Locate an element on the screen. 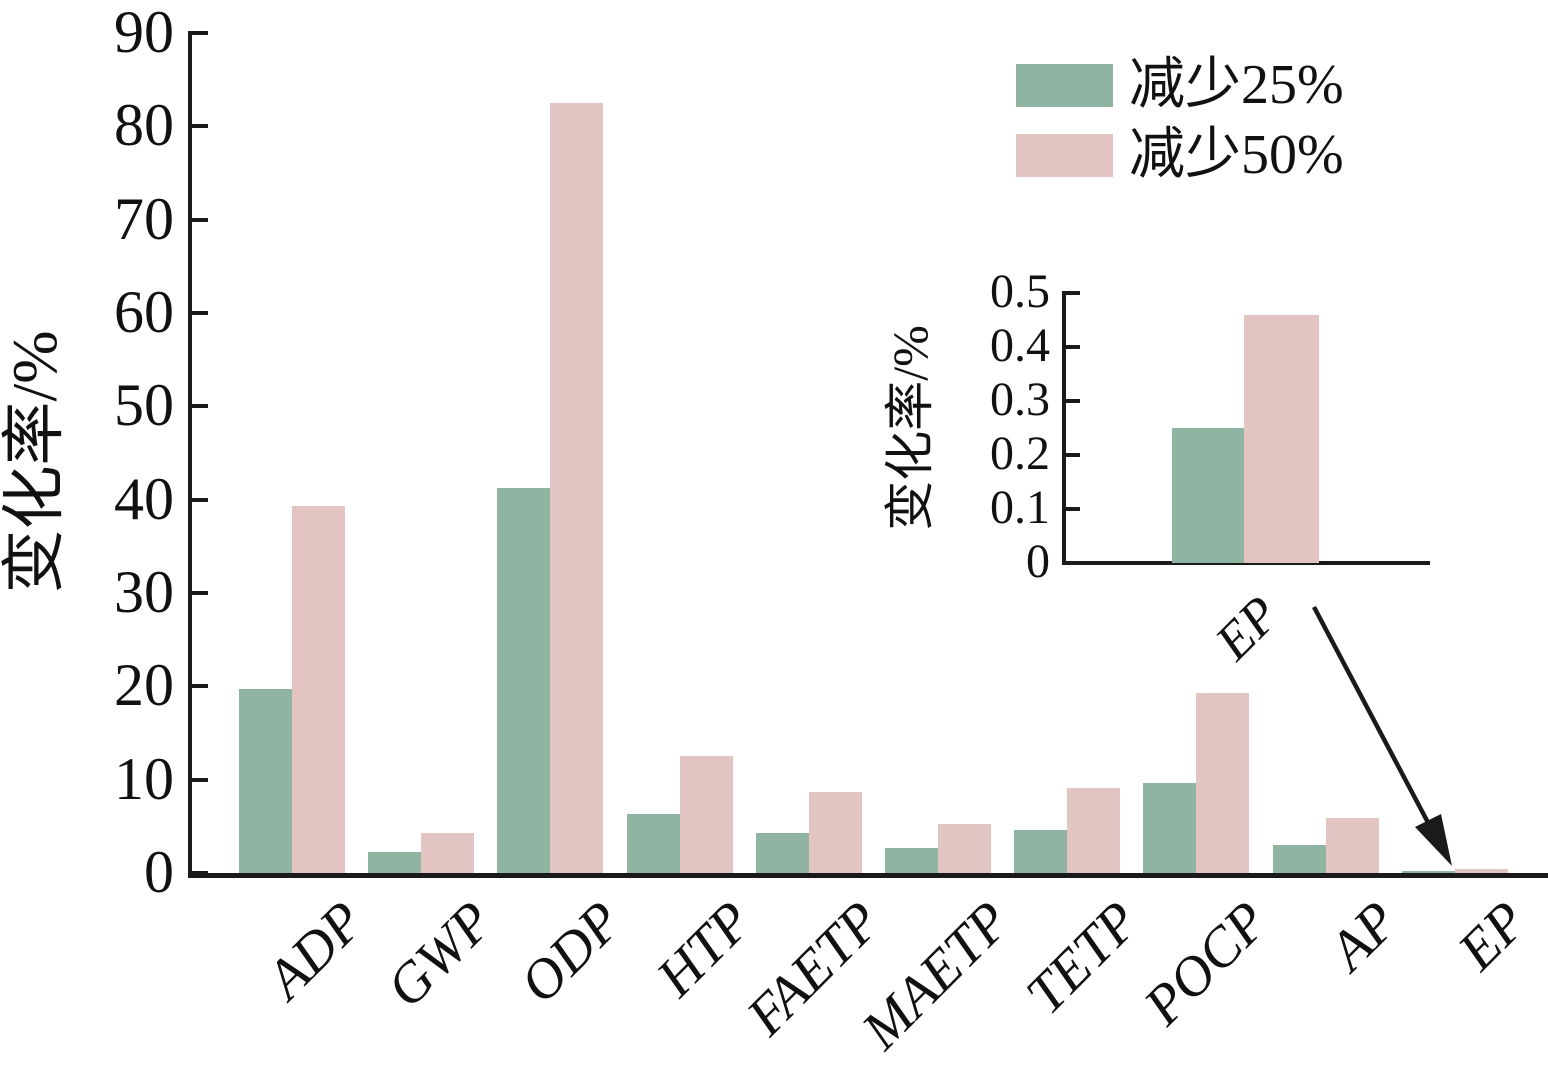 This screenshot has width=1548, height=1086. y-tick-label: 30 is located at coordinates (144, 592).